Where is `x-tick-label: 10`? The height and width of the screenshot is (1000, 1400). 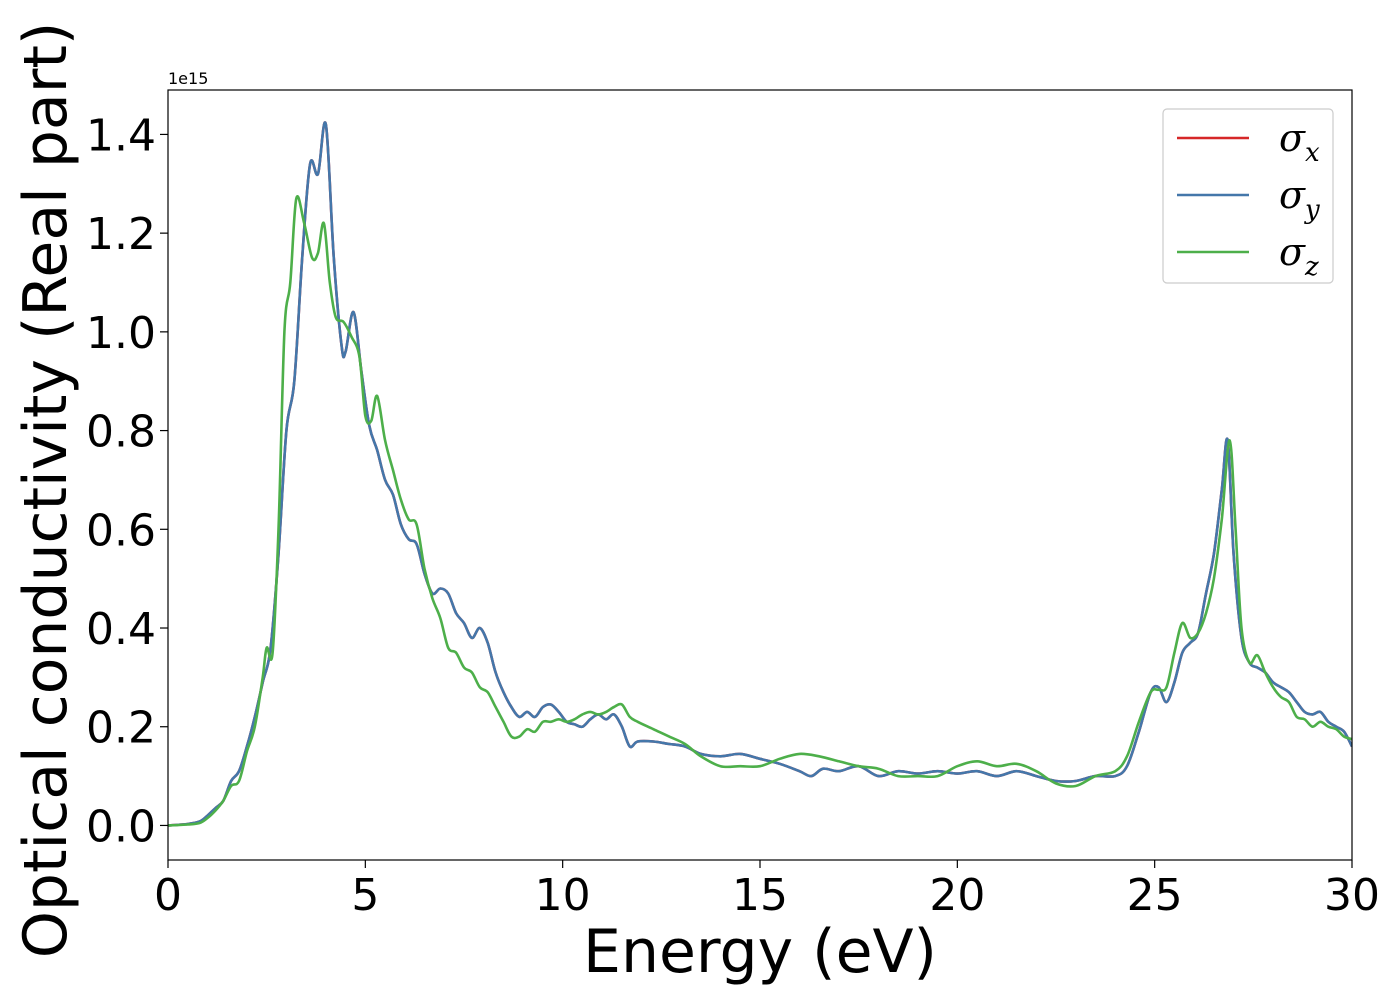 x-tick-label: 10 is located at coordinates (563, 895).